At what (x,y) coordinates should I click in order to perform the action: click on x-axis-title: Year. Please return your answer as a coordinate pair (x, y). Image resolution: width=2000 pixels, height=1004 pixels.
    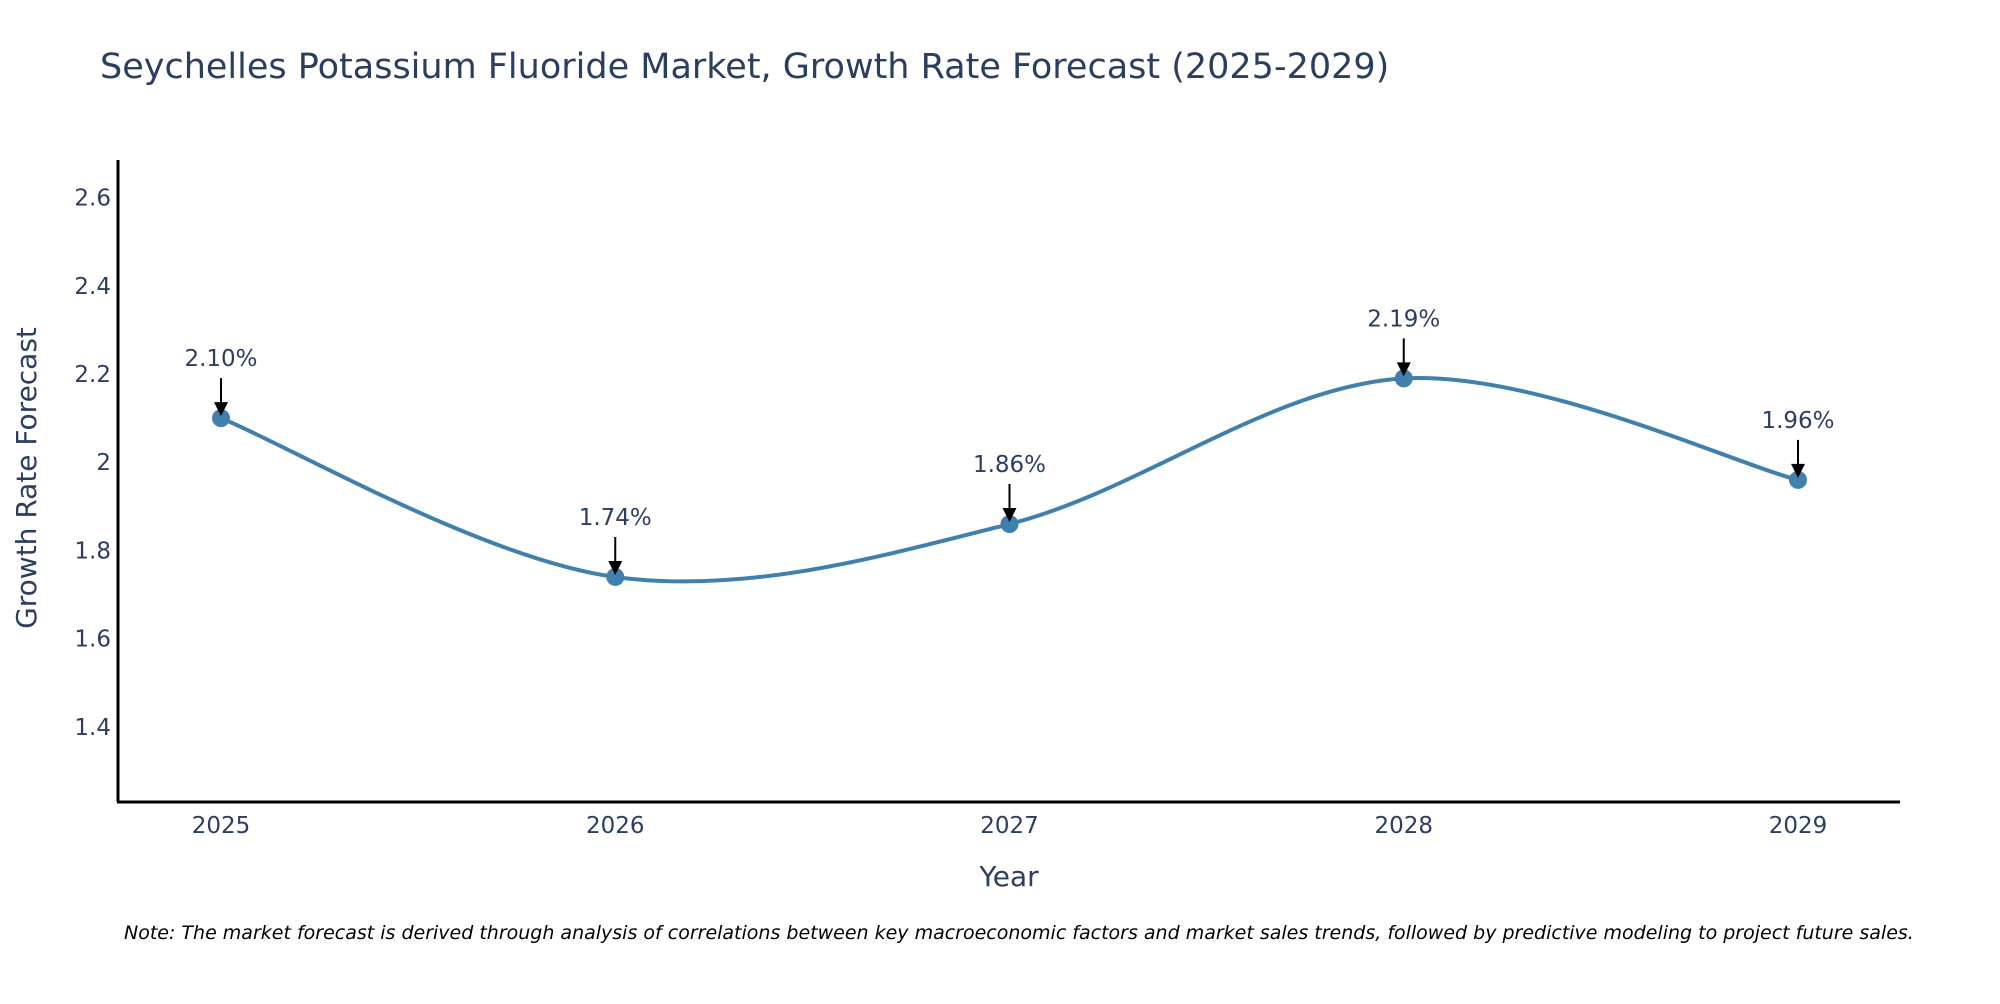
    Looking at the image, I should click on (1008, 876).